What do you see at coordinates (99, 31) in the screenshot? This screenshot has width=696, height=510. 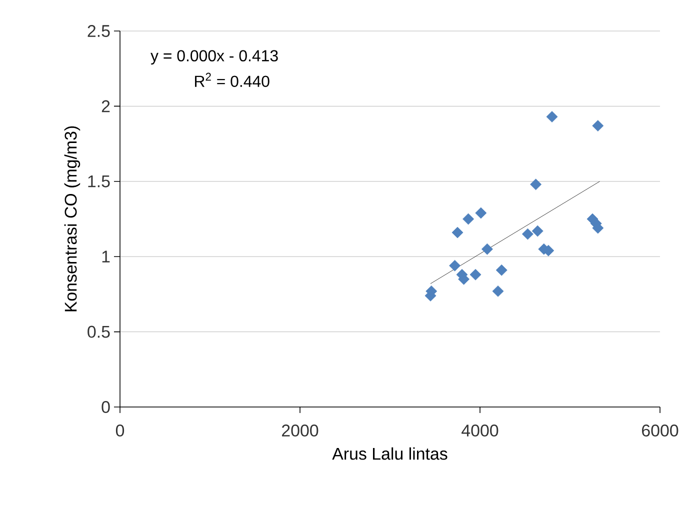 I see `y-tick-label: 2.5` at bounding box center [99, 31].